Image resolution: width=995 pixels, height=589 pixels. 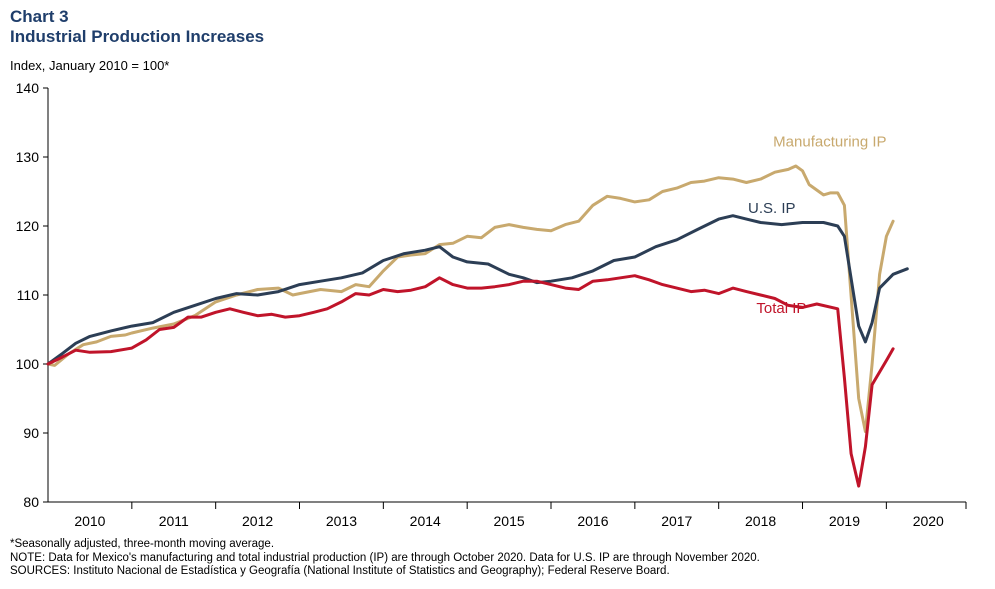 I want to click on y-tick-label: 110, so click(x=28, y=295).